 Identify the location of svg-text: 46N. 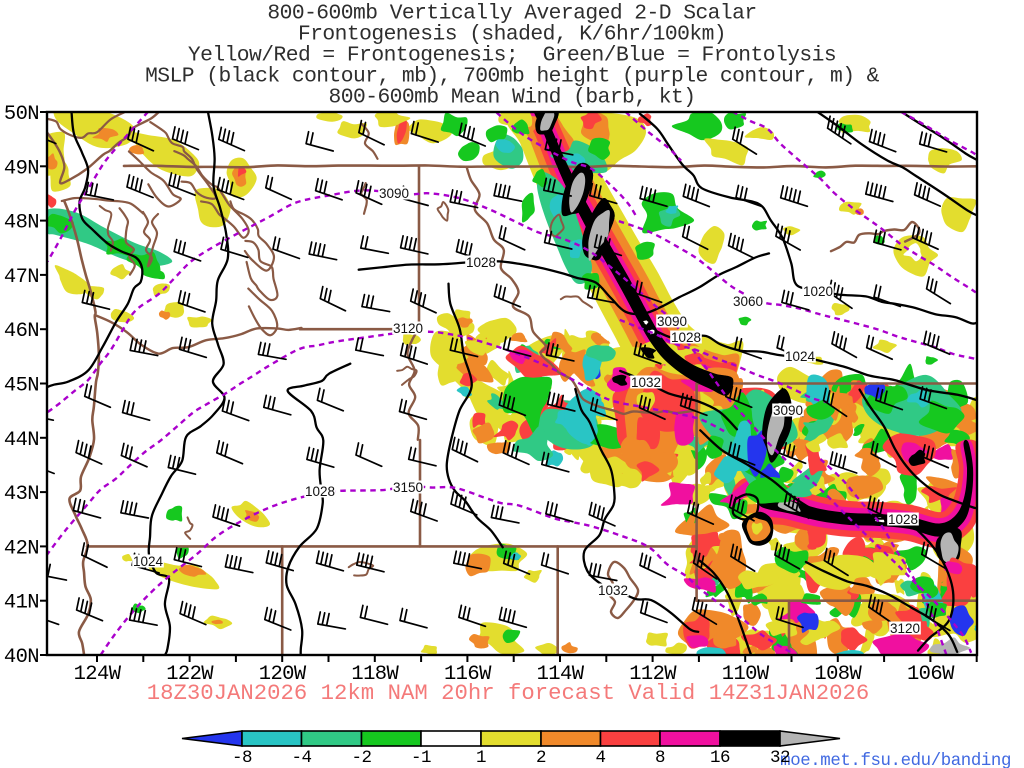
(21, 331).